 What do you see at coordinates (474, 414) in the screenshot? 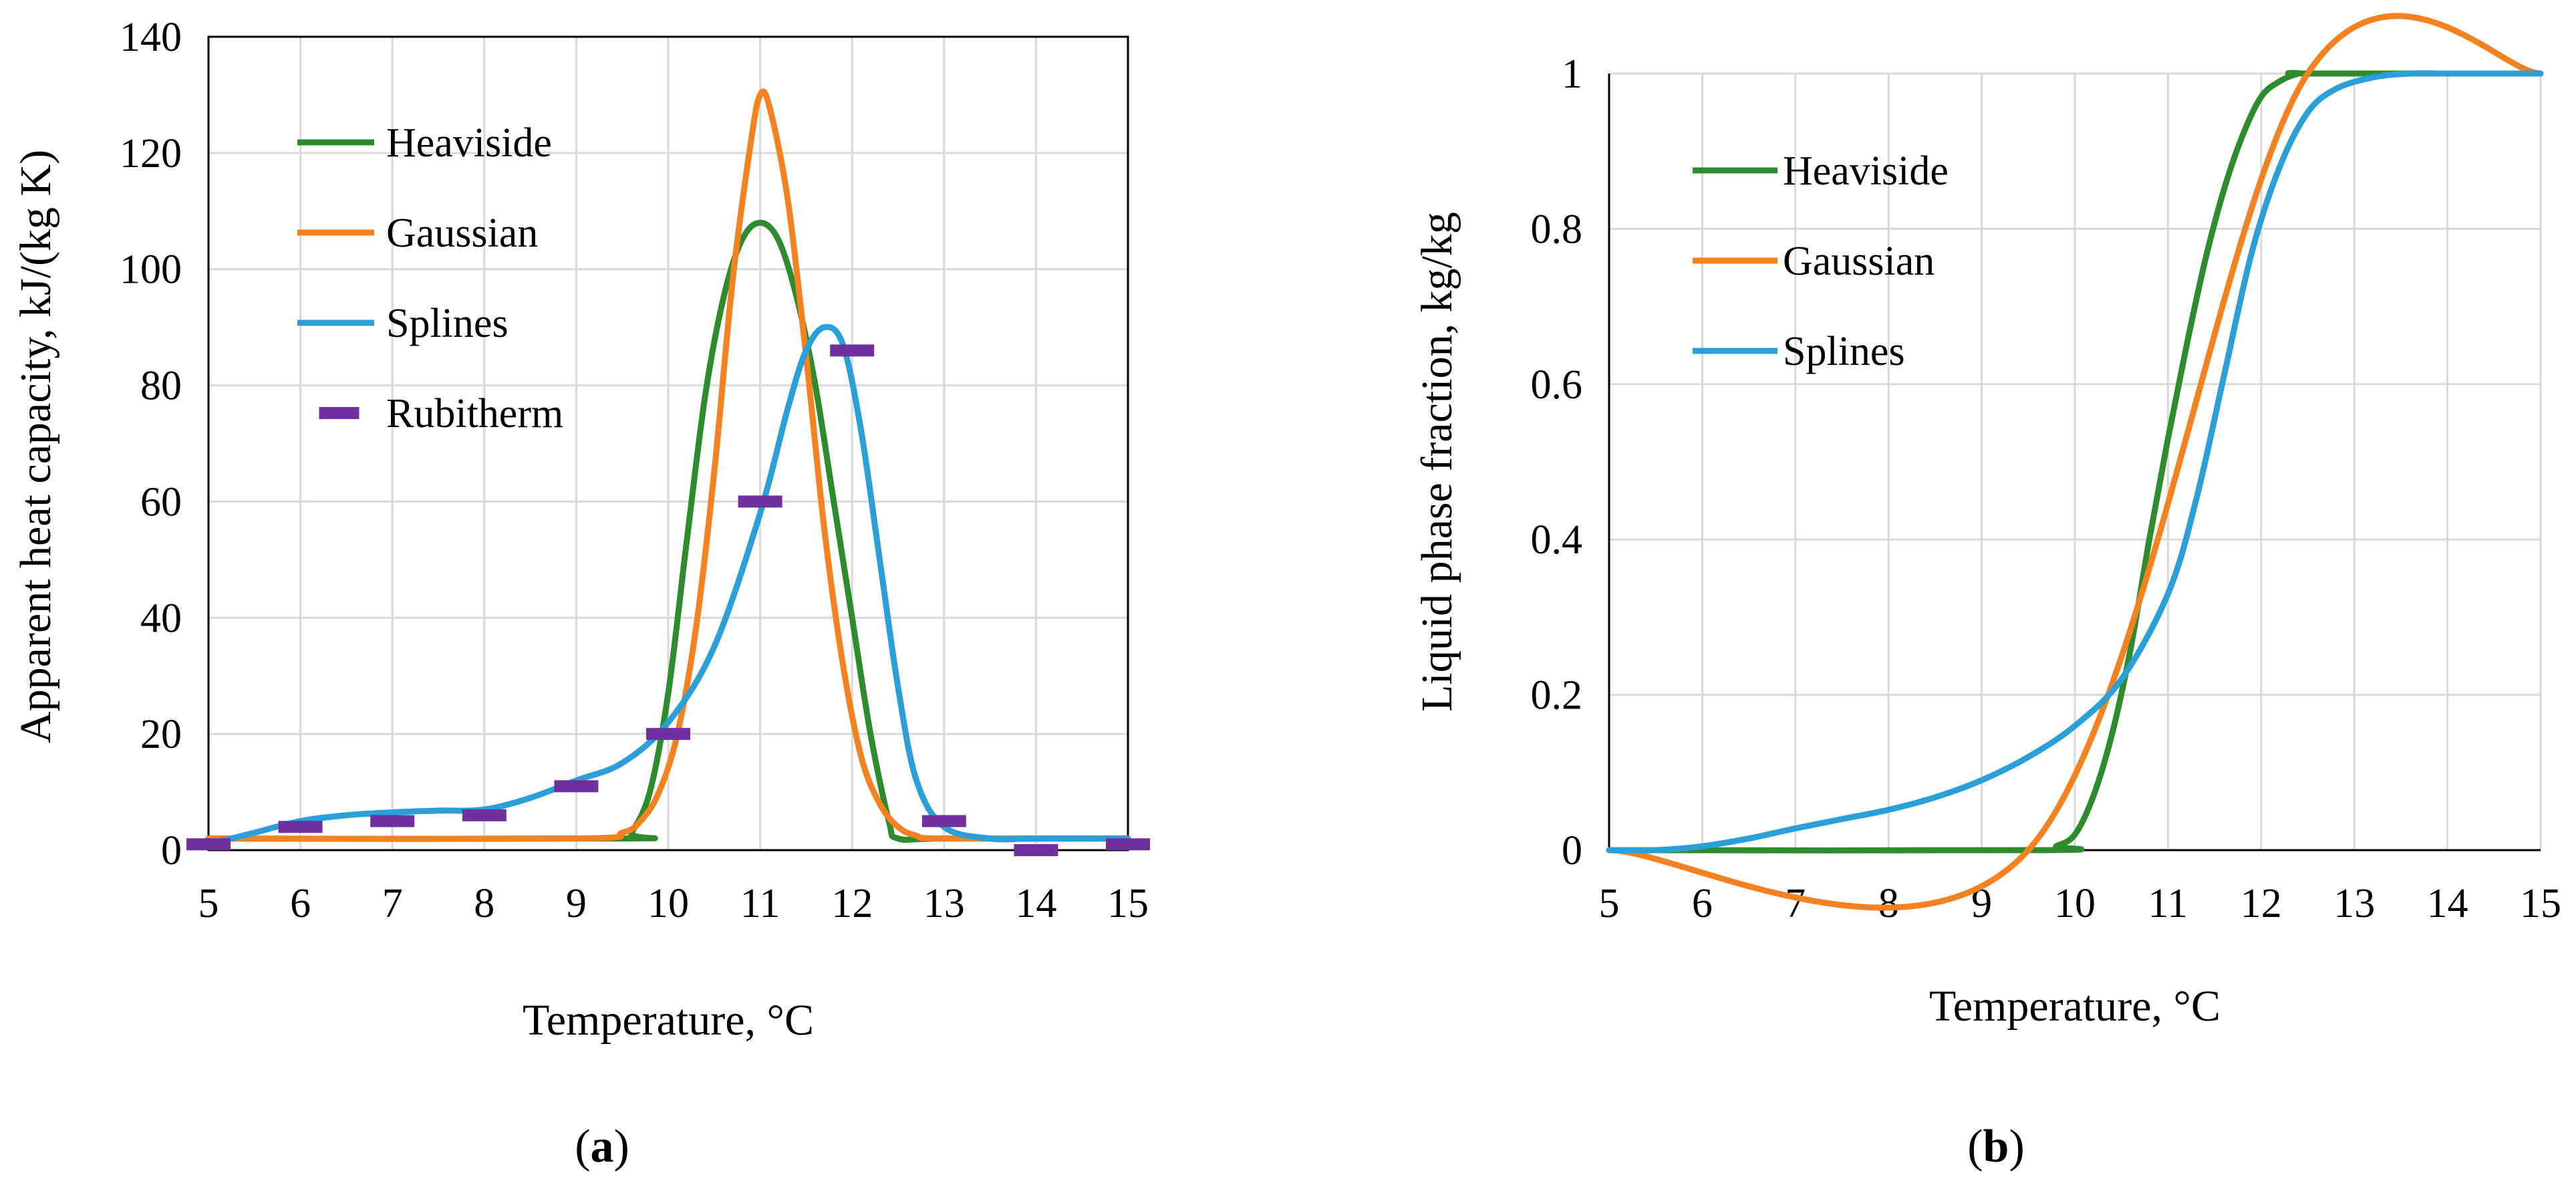
I see `legend-label: Rubitherm` at bounding box center [474, 414].